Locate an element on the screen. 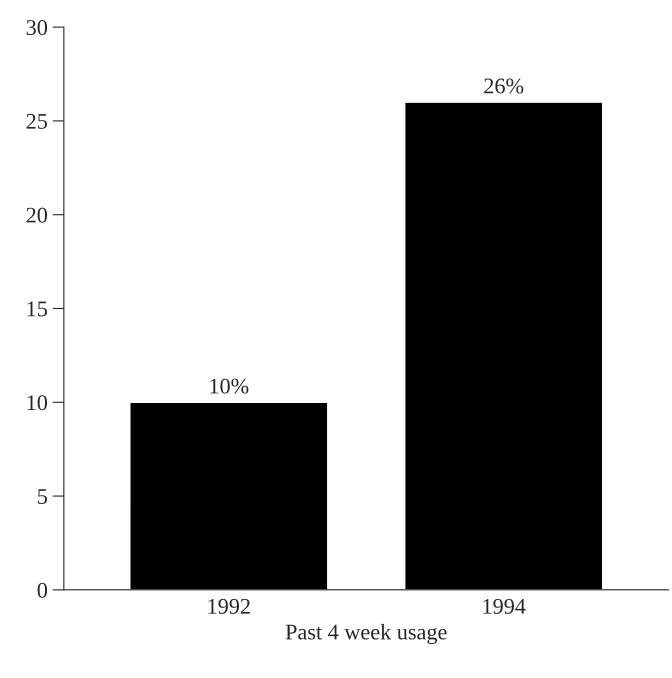 This screenshot has height=678, width=672. y-tick-label: 15 is located at coordinates (37, 309).